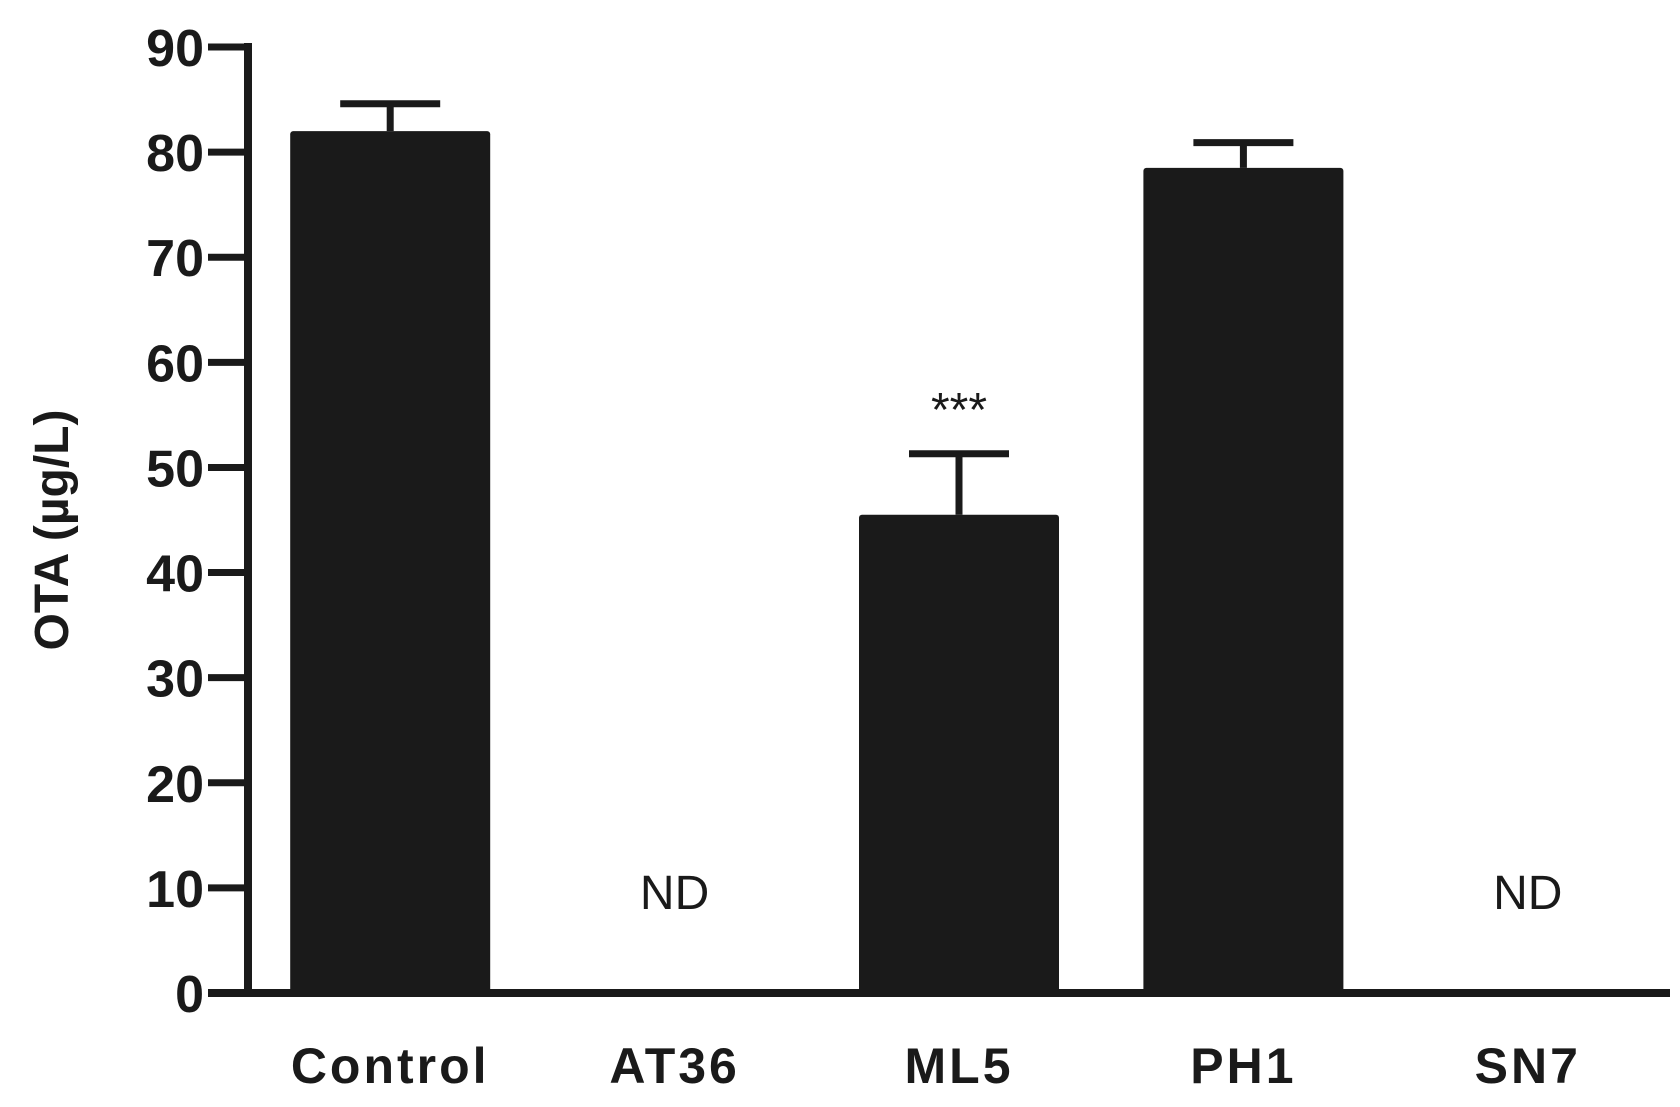  I want to click on y-tick-label: 90, so click(175, 49).